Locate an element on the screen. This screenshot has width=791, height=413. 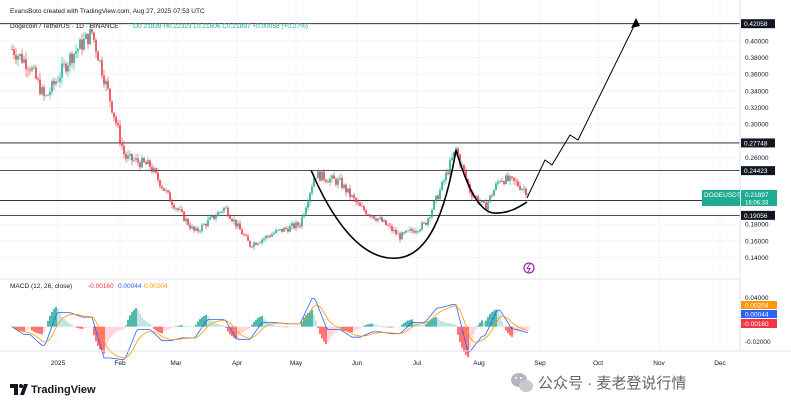
price-tag-symbol: DOGEUSDT is located at coordinates (722, 195).